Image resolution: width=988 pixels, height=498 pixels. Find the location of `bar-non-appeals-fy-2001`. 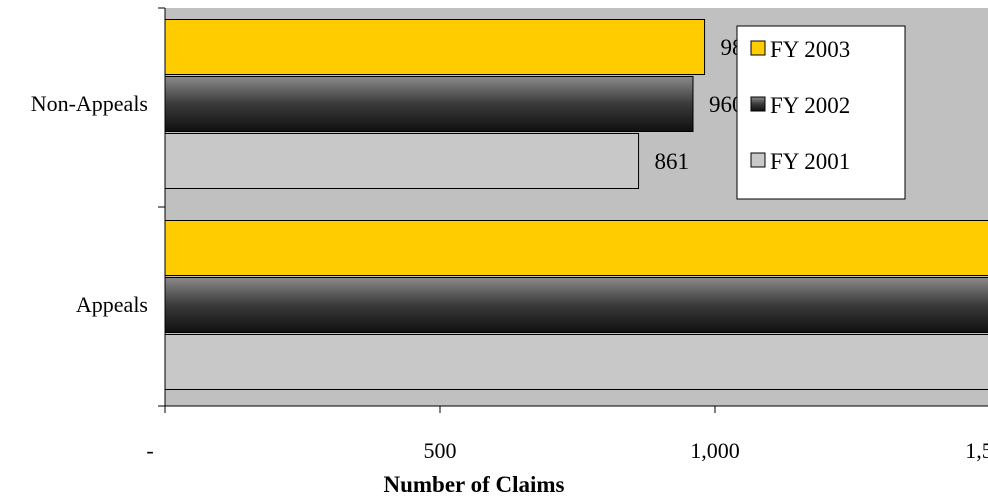

bar-non-appeals-fy-2001 is located at coordinates (402, 161).